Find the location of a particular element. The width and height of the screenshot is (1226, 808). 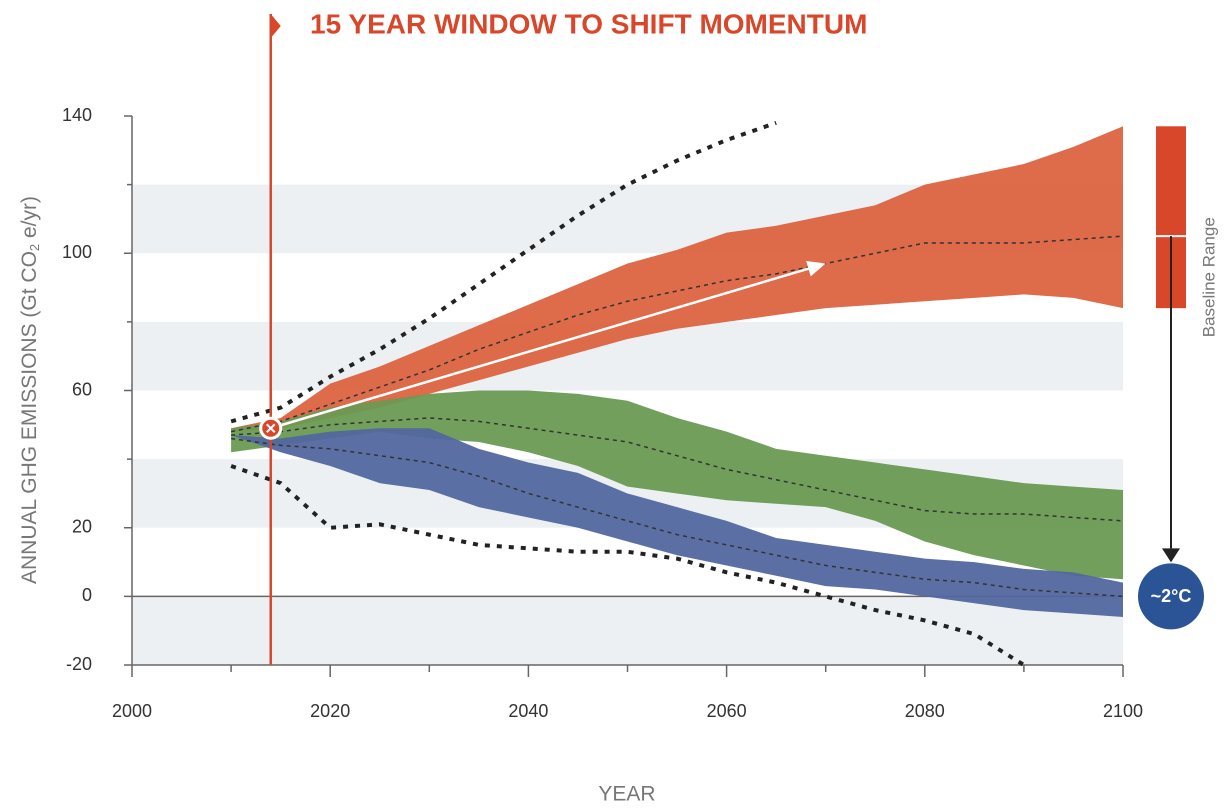

trend-arrow is located at coordinates (541, 348).